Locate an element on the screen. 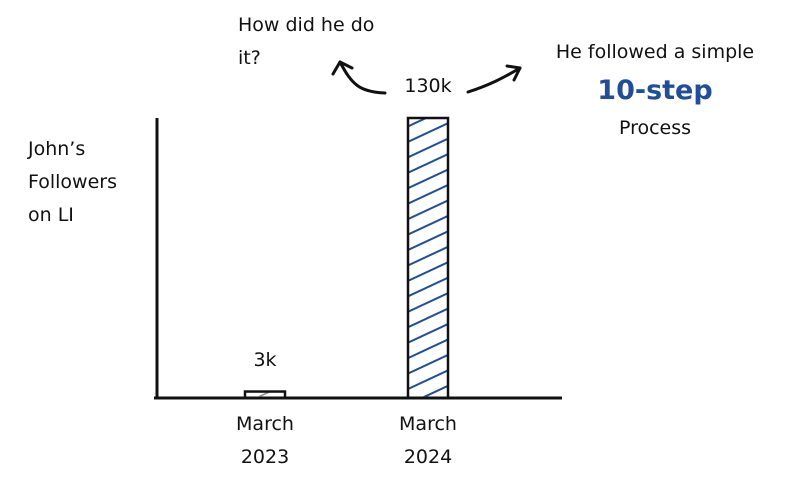  data-label: 130k is located at coordinates (428, 86).